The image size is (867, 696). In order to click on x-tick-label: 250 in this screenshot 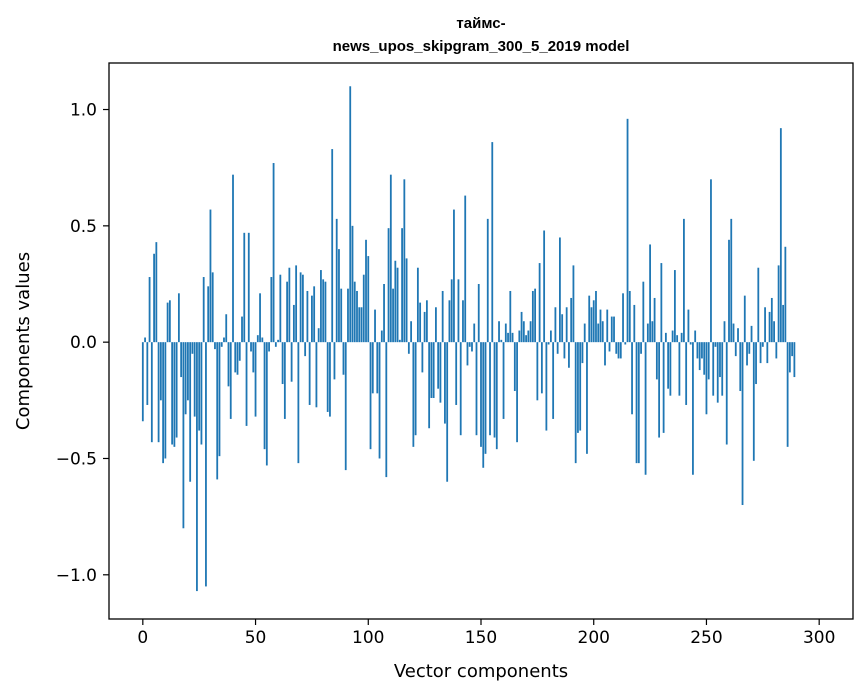, I will do `click(706, 638)`.